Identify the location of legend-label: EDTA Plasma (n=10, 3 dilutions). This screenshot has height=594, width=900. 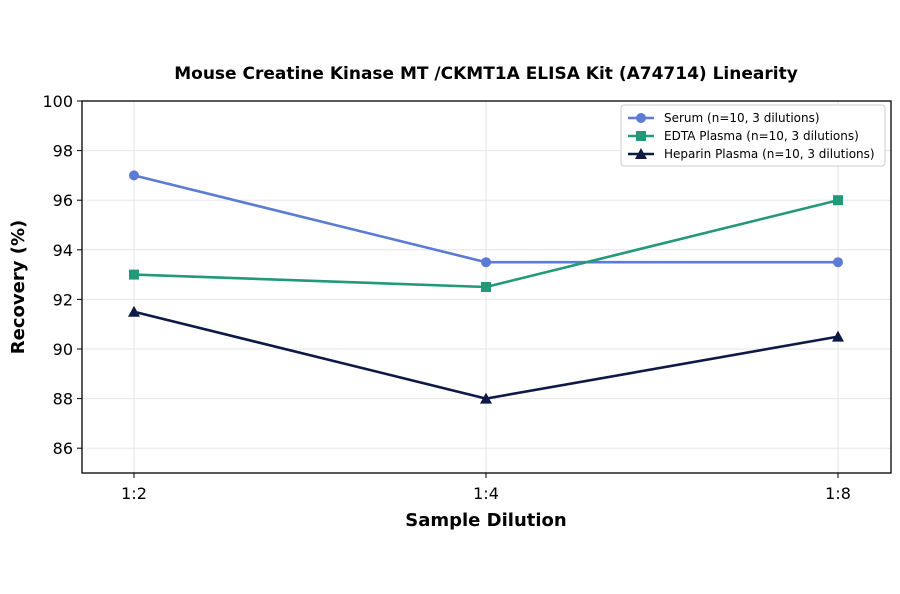
(761, 136).